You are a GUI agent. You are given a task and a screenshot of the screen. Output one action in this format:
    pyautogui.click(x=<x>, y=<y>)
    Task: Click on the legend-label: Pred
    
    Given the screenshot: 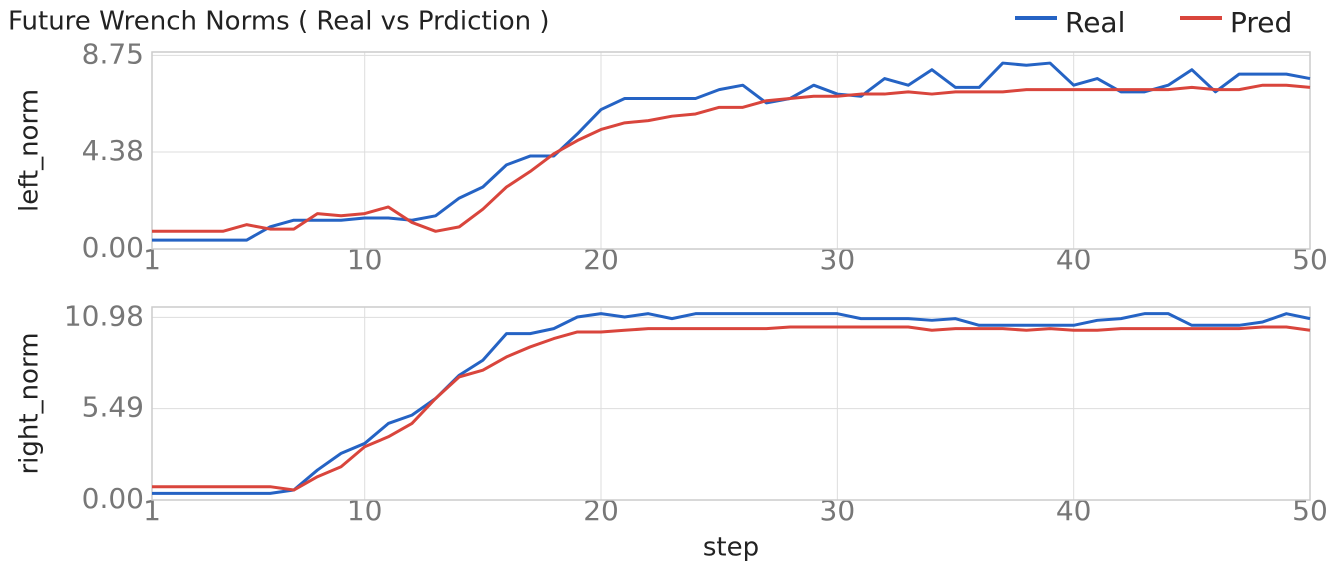 What is the action you would take?
    pyautogui.click(x=1261, y=22)
    